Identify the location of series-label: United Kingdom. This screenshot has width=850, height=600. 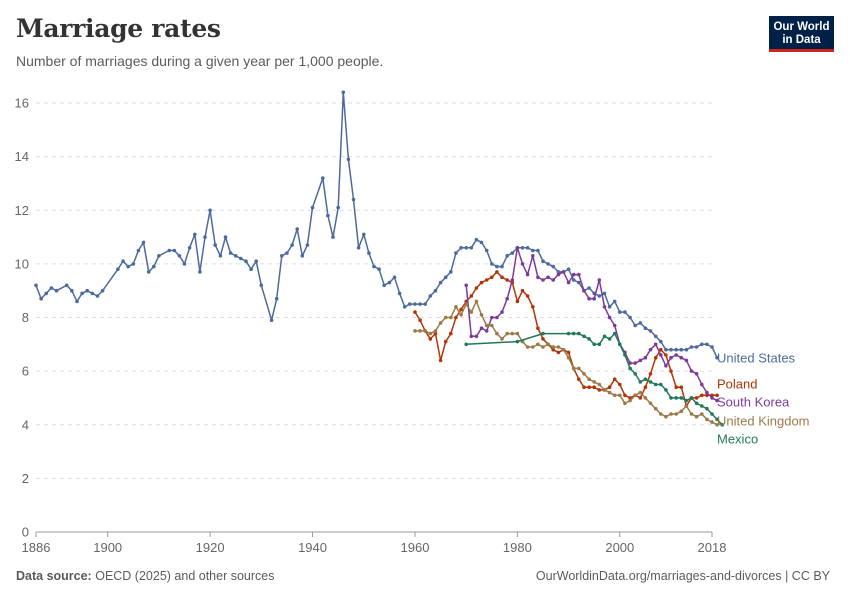
(763, 421).